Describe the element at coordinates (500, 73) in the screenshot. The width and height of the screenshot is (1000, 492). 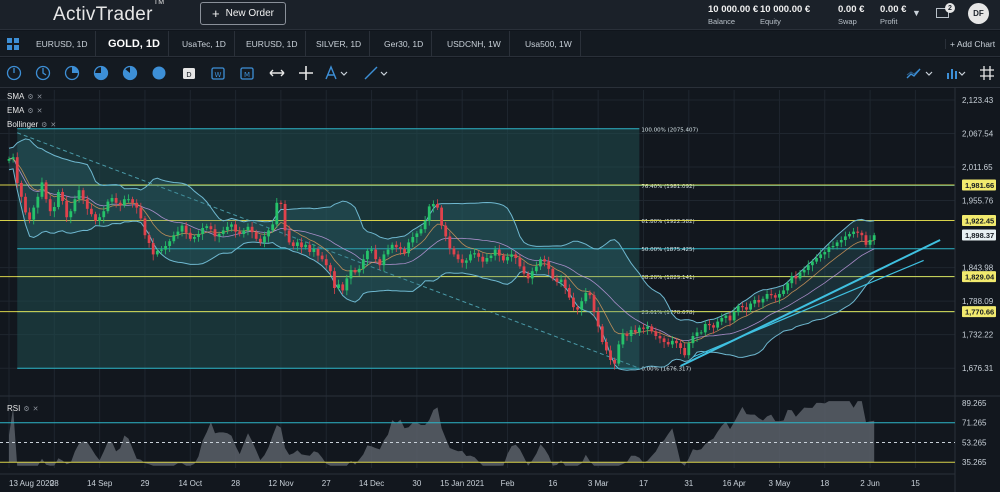
I see `drawing-toolbar: D W M` at that location.